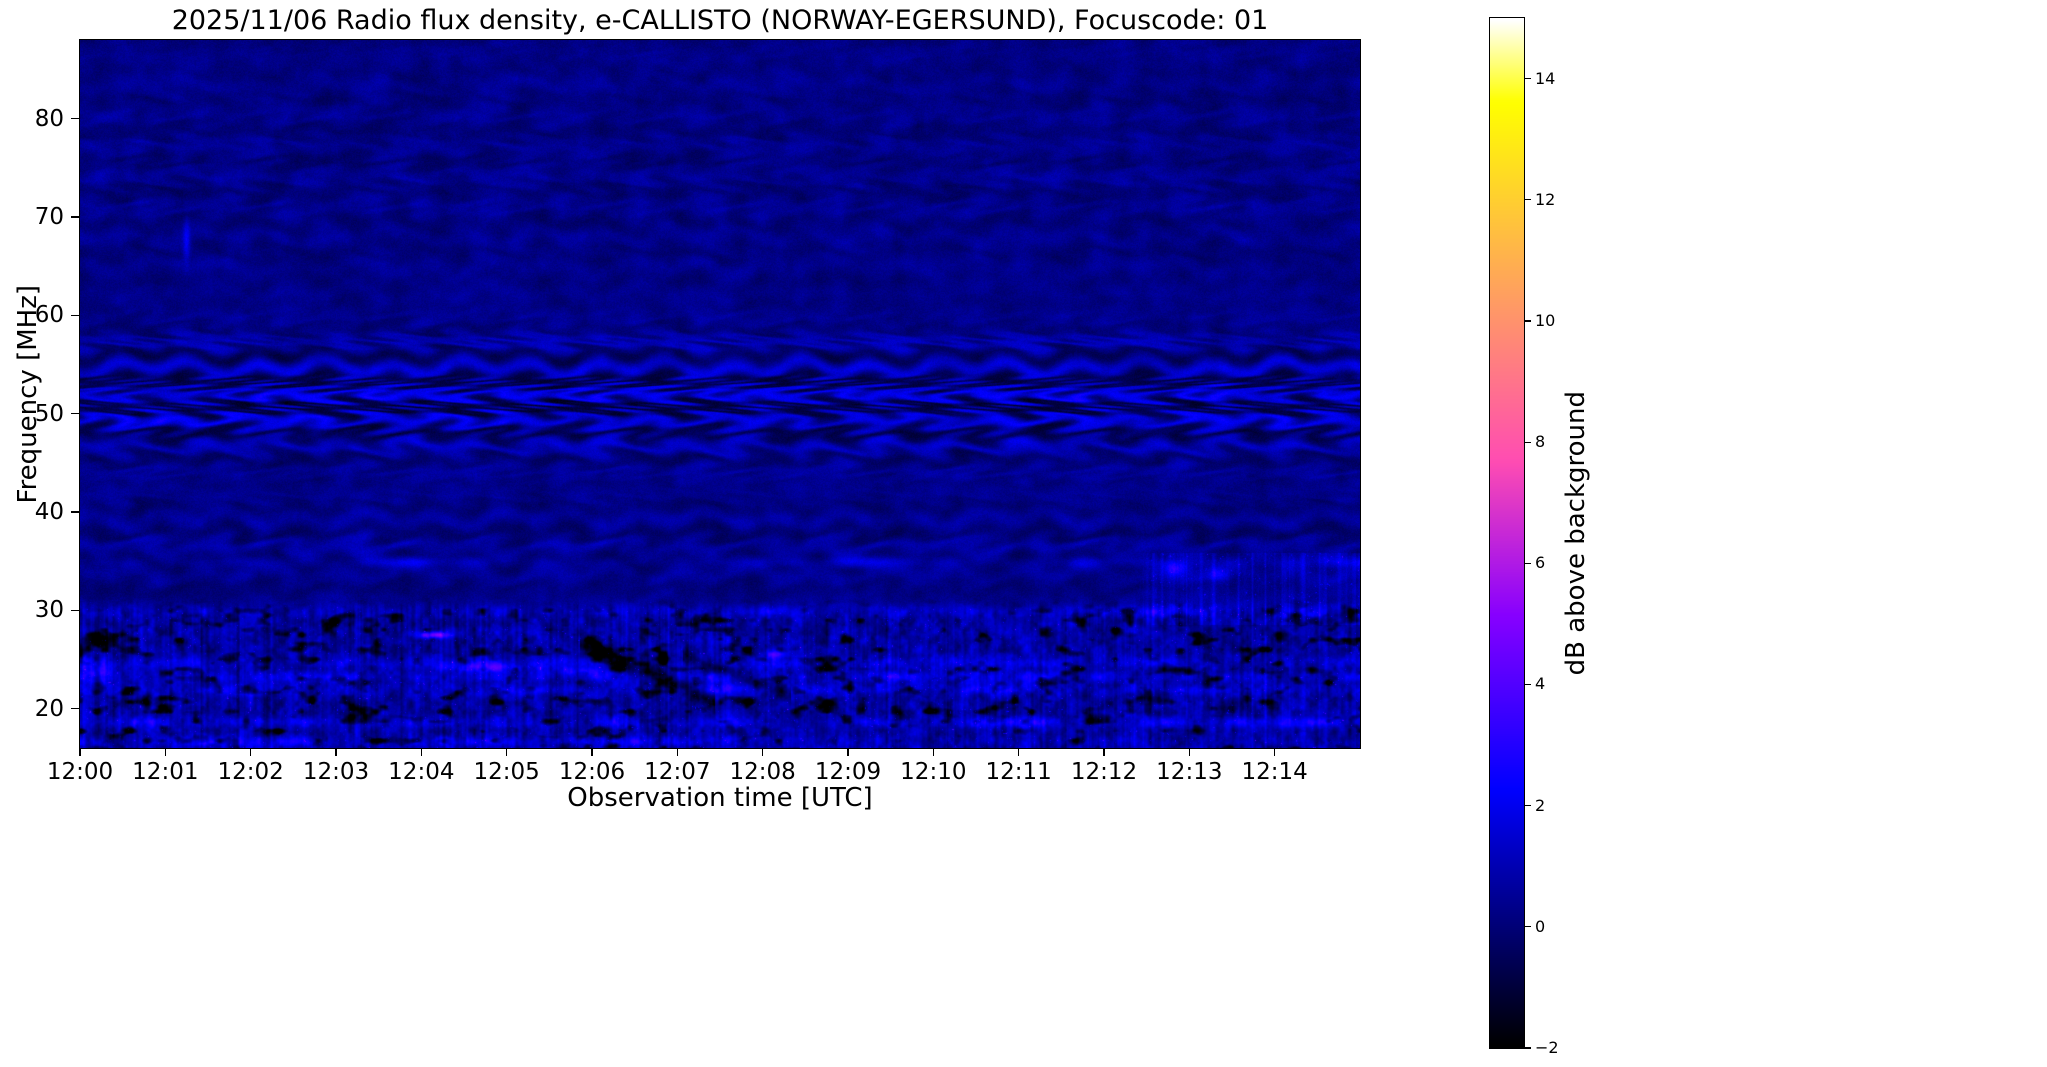 The width and height of the screenshot is (2047, 1067). I want to click on x-tick-label: 12:04, so click(421, 772).